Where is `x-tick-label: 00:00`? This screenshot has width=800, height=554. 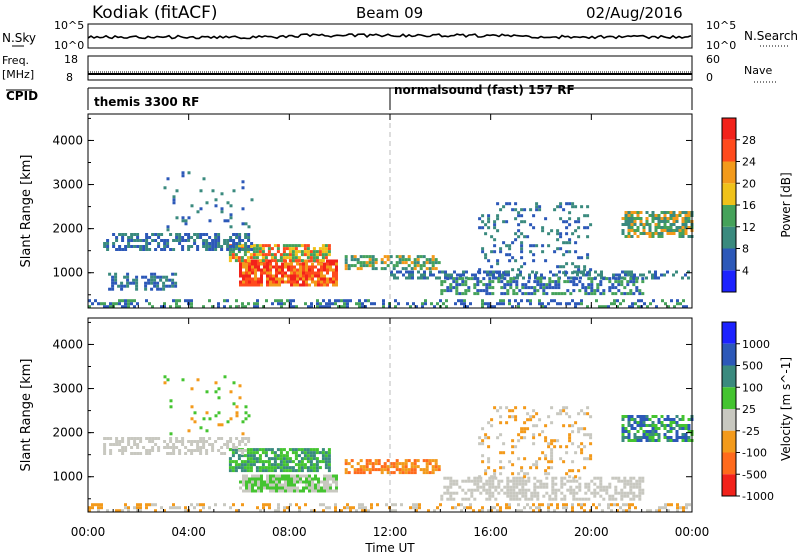 x-tick-label: 00:00 is located at coordinates (88, 532).